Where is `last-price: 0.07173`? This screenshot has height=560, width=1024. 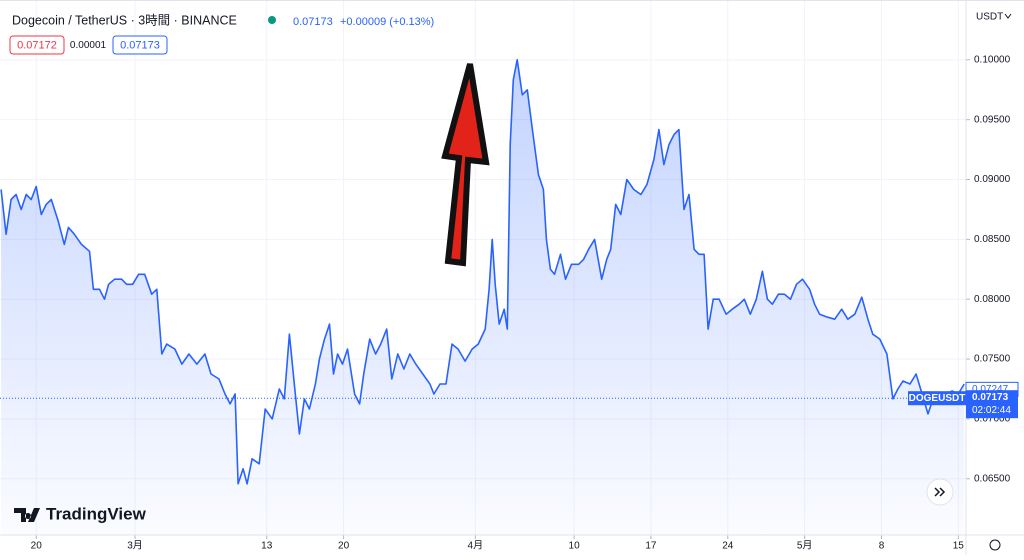
last-price: 0.07173 is located at coordinates (313, 22).